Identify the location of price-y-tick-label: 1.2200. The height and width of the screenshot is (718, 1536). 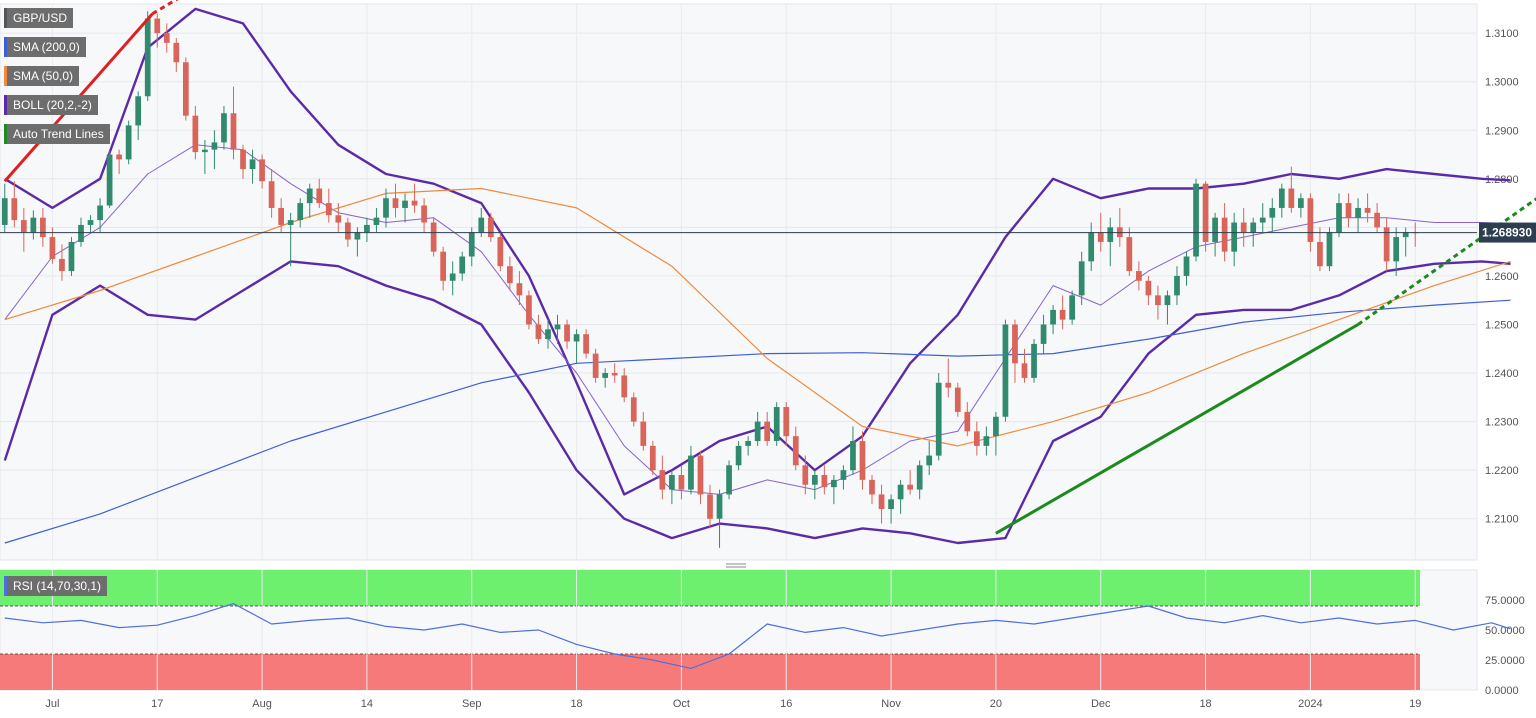
(1502, 471).